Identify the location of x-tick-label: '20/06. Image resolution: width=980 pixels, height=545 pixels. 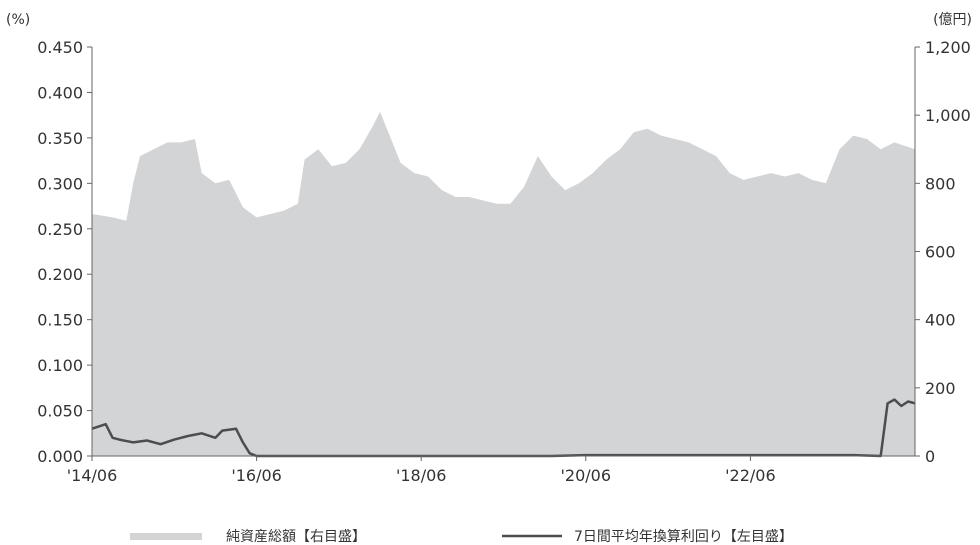
(586, 475).